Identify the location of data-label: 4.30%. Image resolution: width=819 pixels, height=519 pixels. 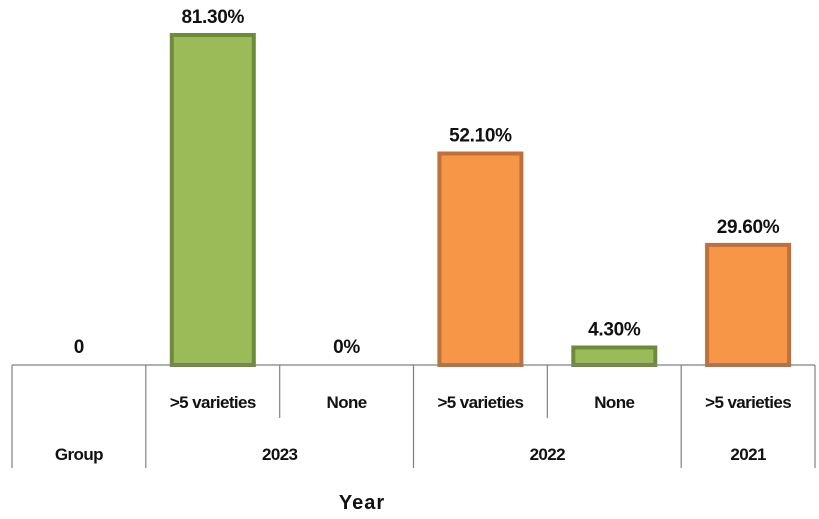
(614, 330).